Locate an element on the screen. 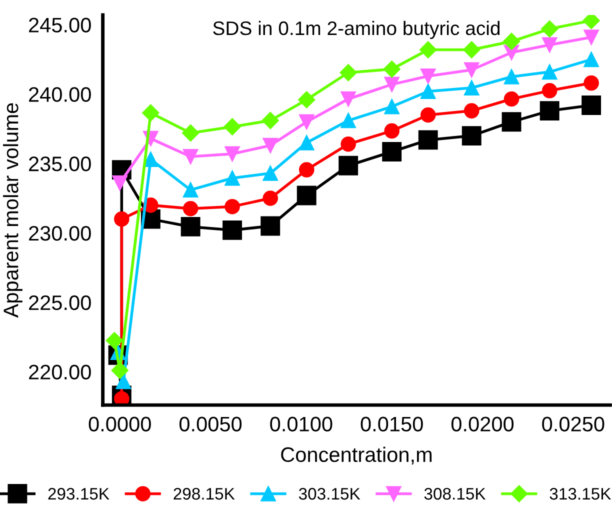  y-tick-label: 245.00 is located at coordinates (60, 25).